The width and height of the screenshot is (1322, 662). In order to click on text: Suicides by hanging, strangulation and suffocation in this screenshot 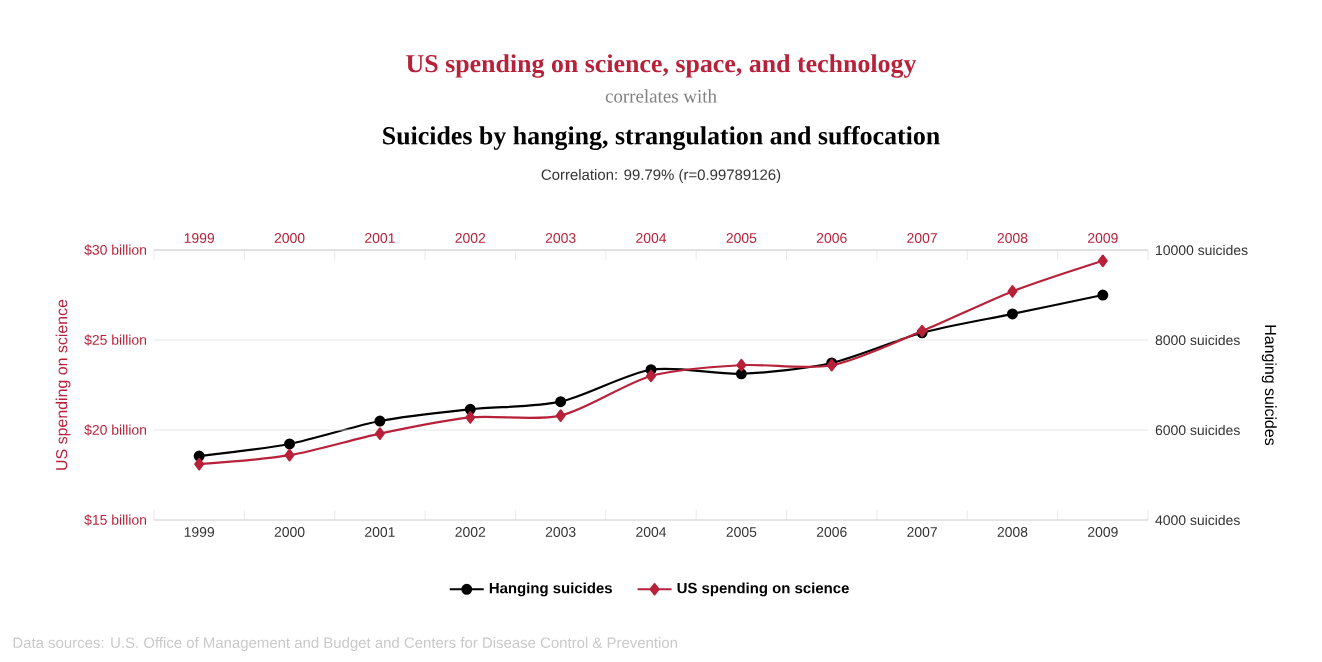, I will do `click(661, 138)`.